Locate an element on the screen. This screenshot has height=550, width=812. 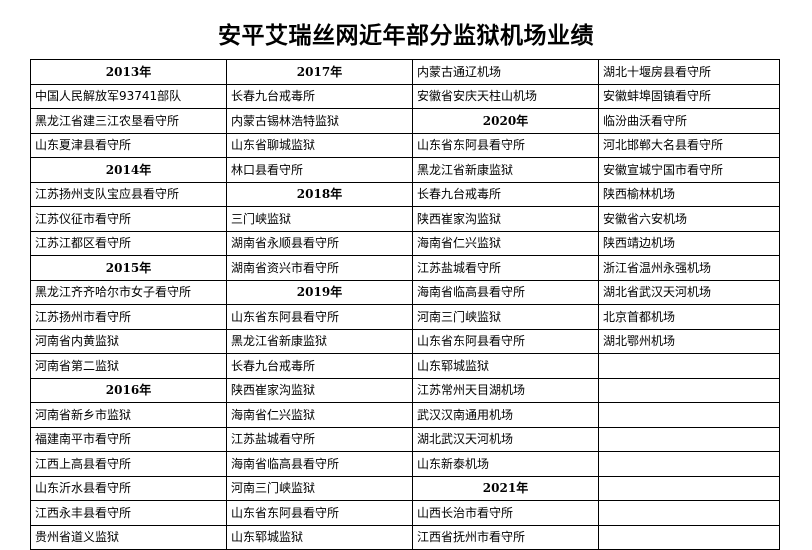
facility-cell: 河南省内黄监狱 is located at coordinates (128, 341).